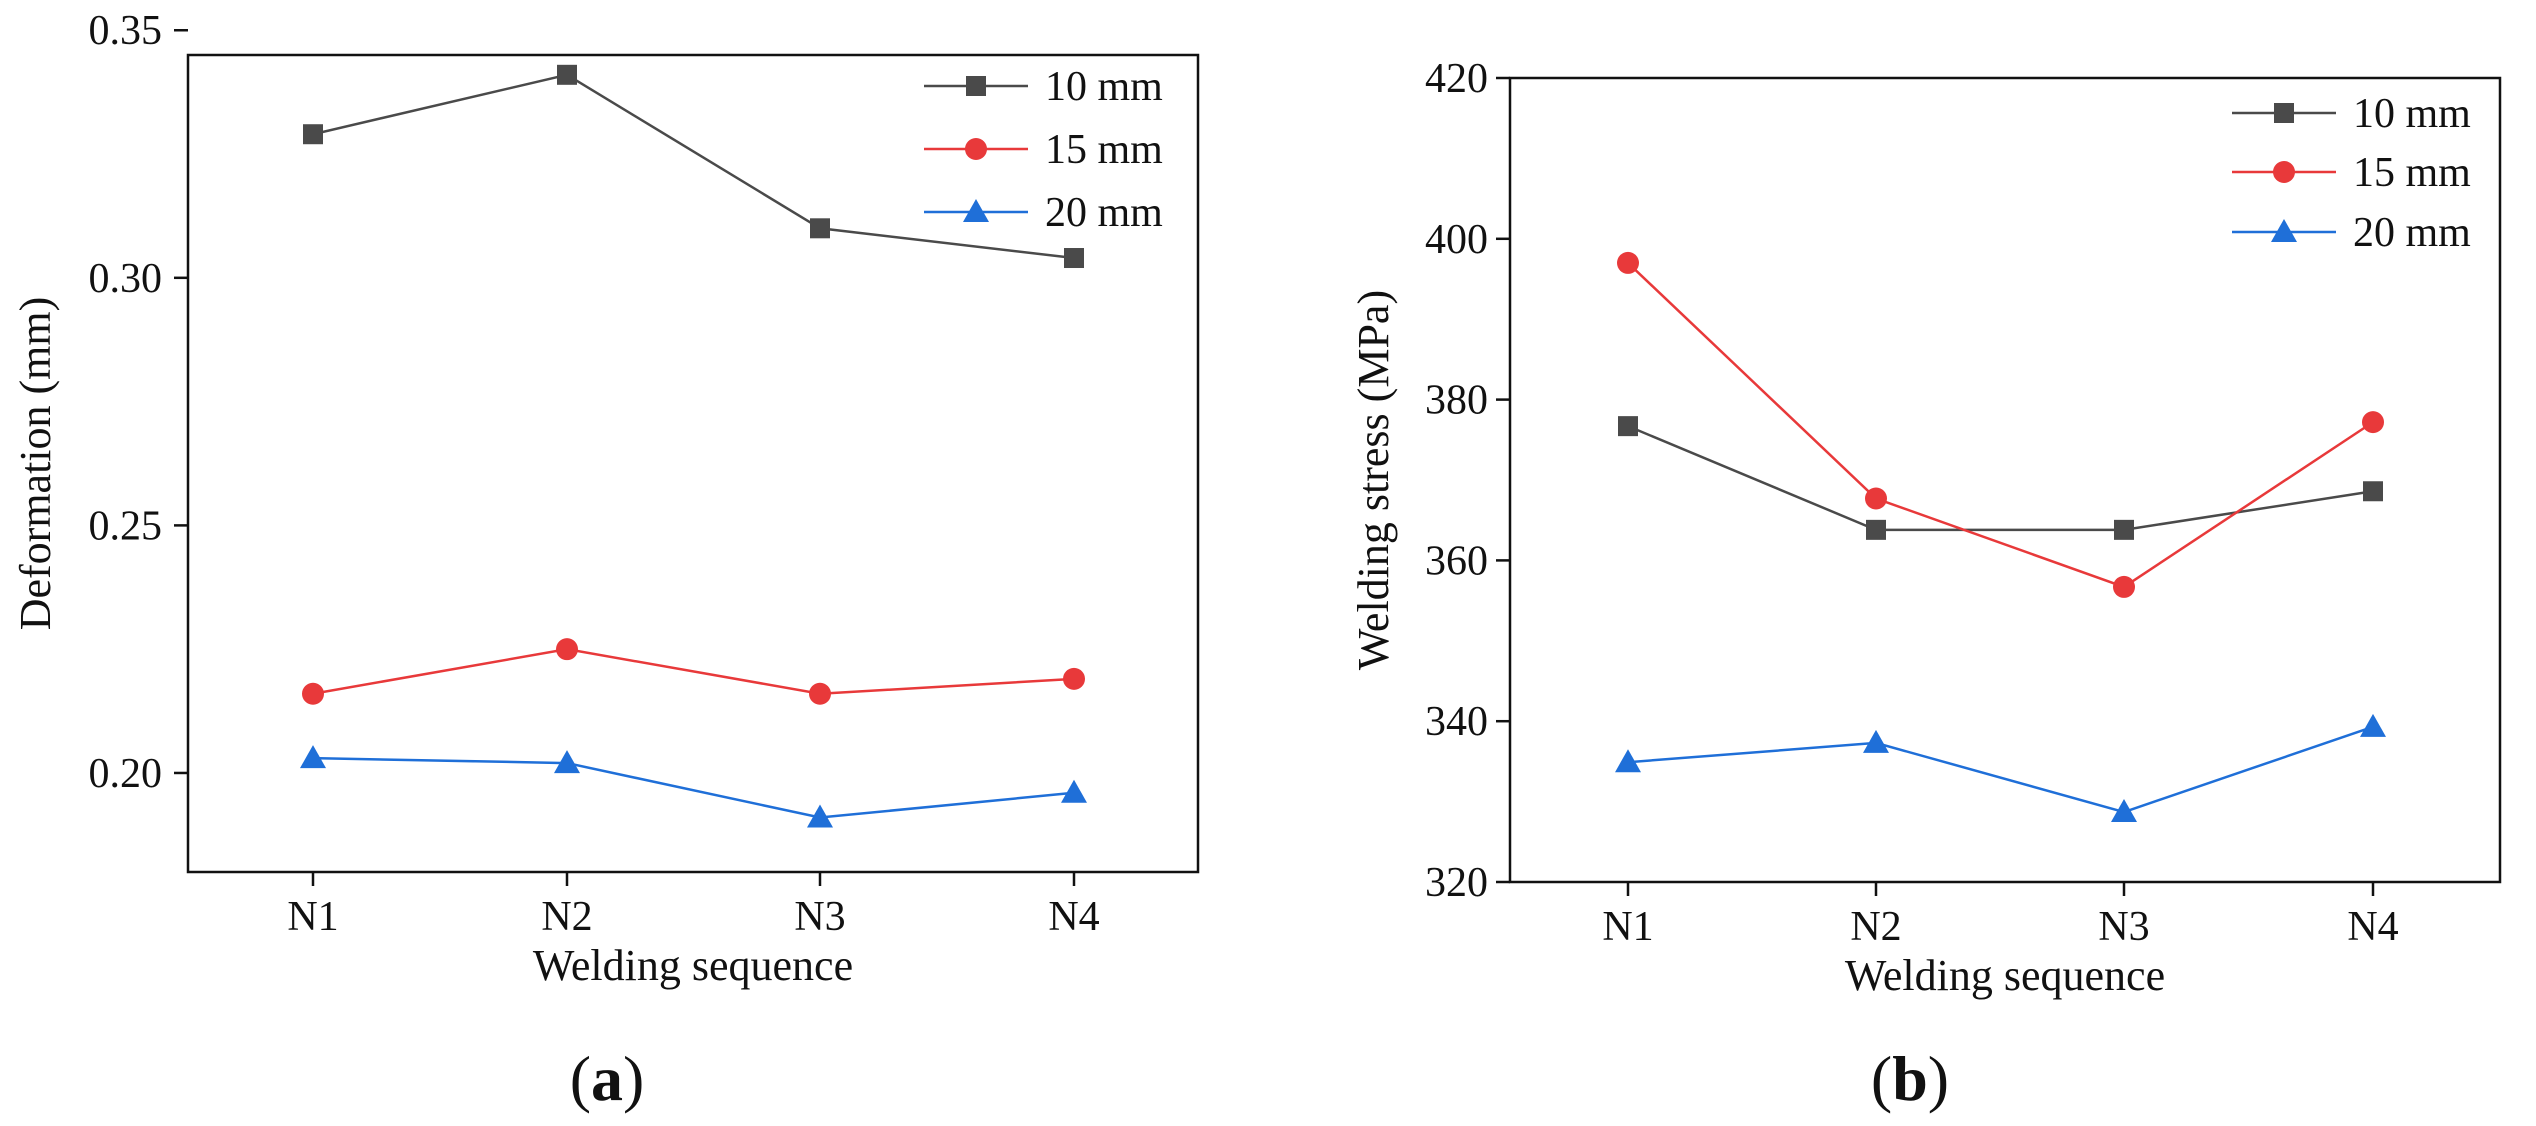 The width and height of the screenshot is (2536, 1126). What do you see at coordinates (126, 31) in the screenshot?
I see `y-tick-label: 0.35` at bounding box center [126, 31].